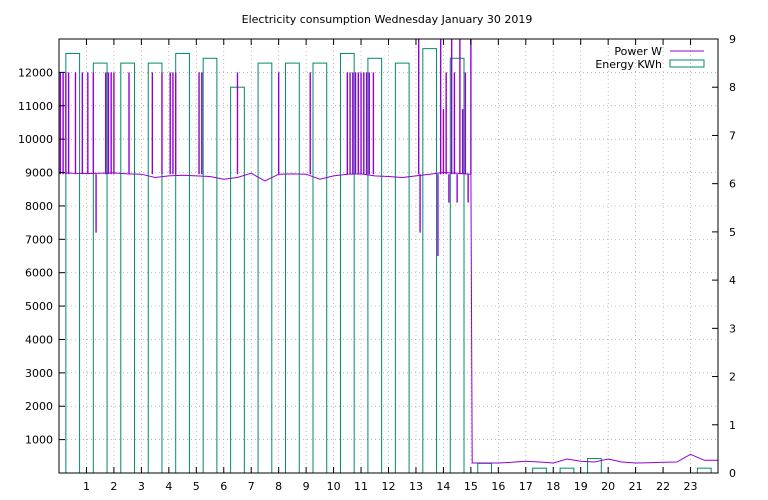  I want to click on x-tick-label: 3, so click(141, 486).